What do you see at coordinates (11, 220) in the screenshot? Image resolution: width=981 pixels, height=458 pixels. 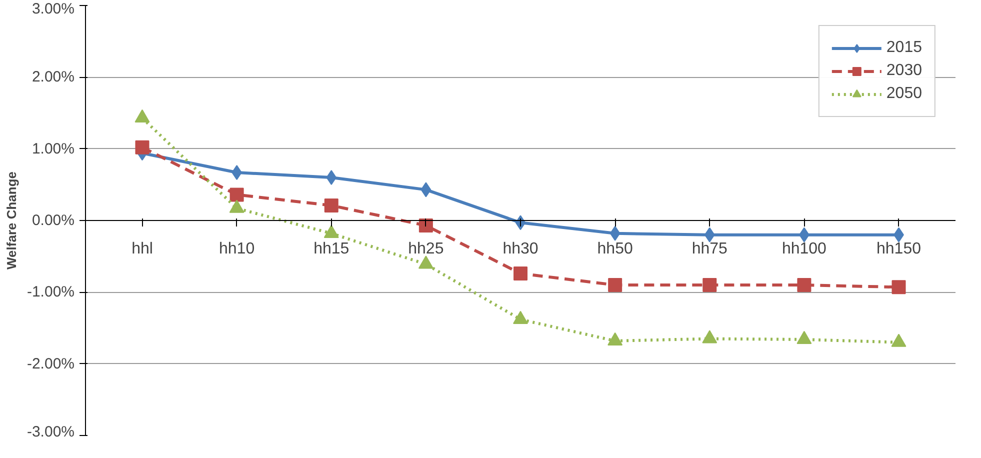 I see `y-axis-title: Welfare Change` at bounding box center [11, 220].